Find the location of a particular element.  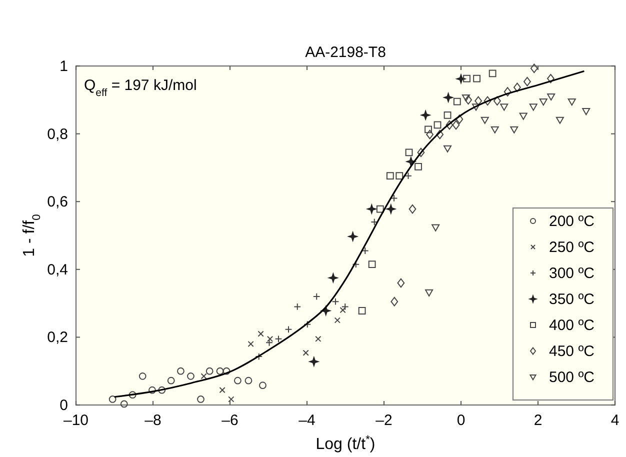

x-tick-label: 0 is located at coordinates (461, 420).